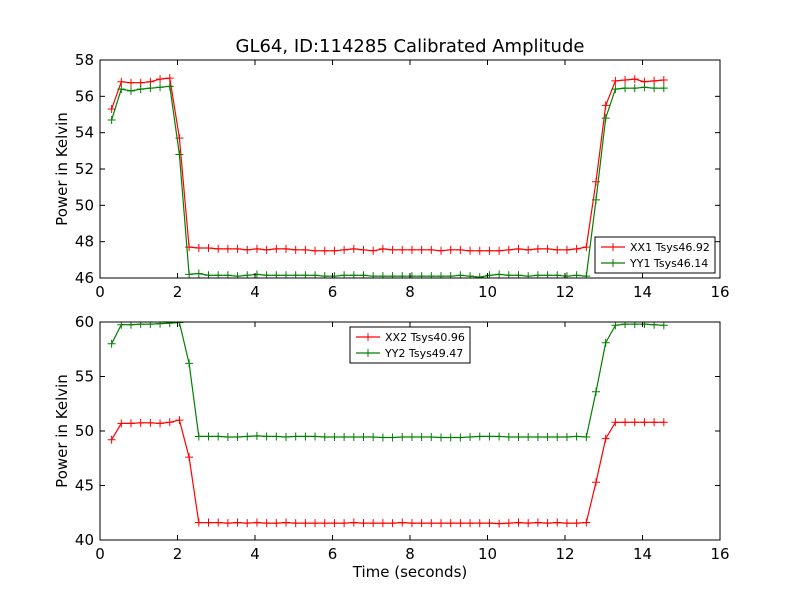 This screenshot has width=800, height=600. Describe the element at coordinates (100, 554) in the screenshot. I see `x-tick-label: 0` at that location.